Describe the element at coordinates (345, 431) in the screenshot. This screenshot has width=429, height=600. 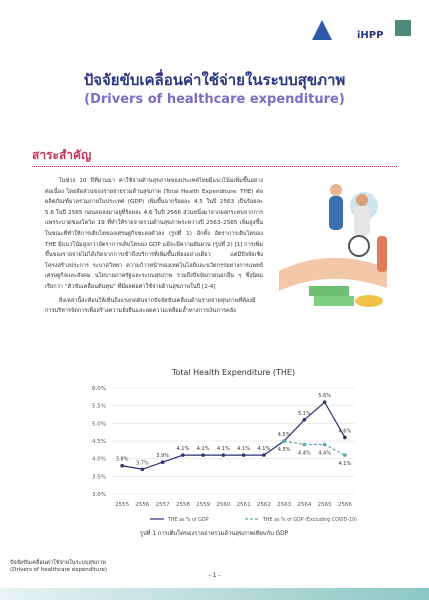
I see `data-label: 4.6%` at that location.